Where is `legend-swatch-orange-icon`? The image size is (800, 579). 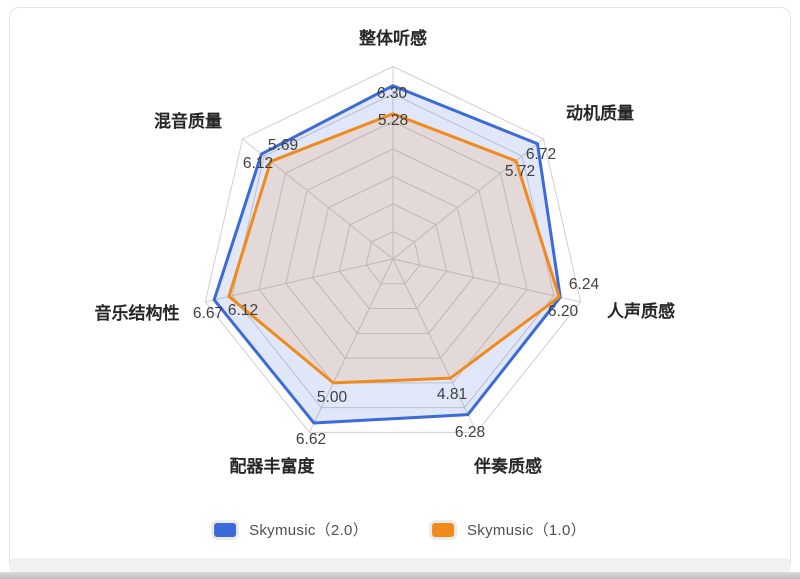 legend-swatch-orange-icon is located at coordinates (443, 529).